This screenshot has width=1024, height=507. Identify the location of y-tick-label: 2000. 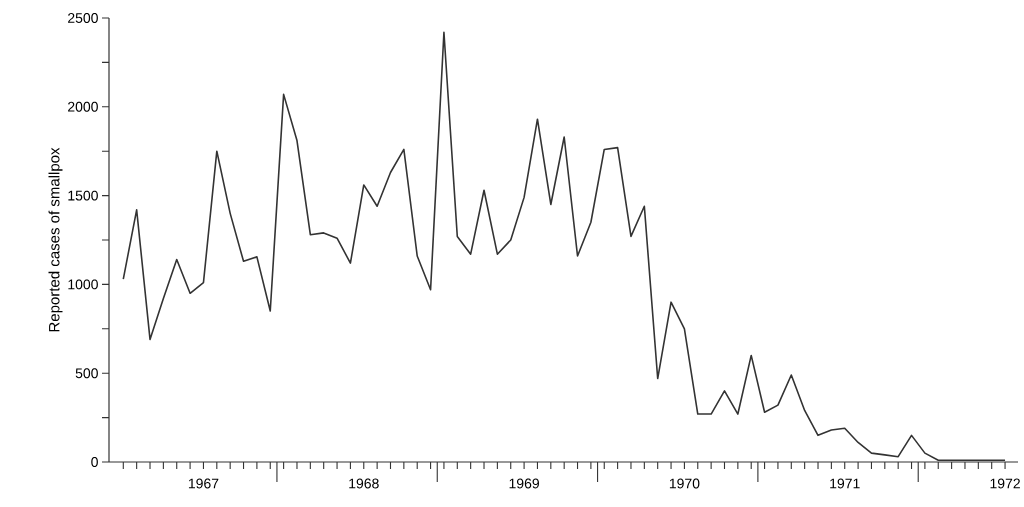
(83, 106).